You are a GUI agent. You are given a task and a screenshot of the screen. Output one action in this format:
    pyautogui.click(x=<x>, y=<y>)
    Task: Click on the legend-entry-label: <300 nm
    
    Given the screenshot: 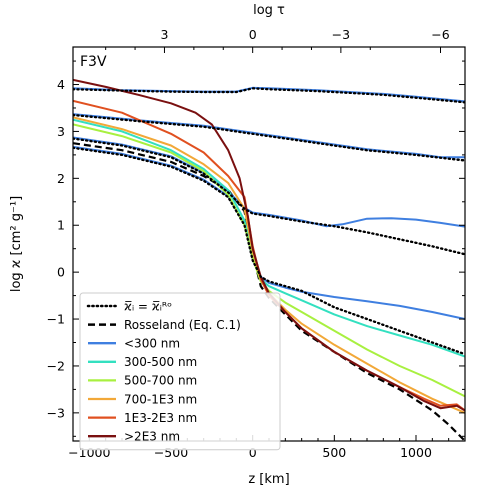 What is the action you would take?
    pyautogui.click(x=152, y=344)
    